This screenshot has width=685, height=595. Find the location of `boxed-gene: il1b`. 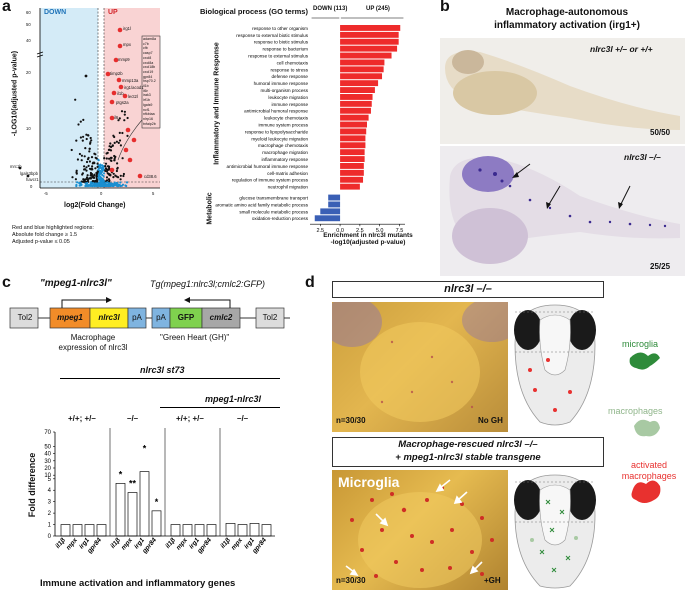

boxed-gene: il1b is located at coordinates (146, 86).